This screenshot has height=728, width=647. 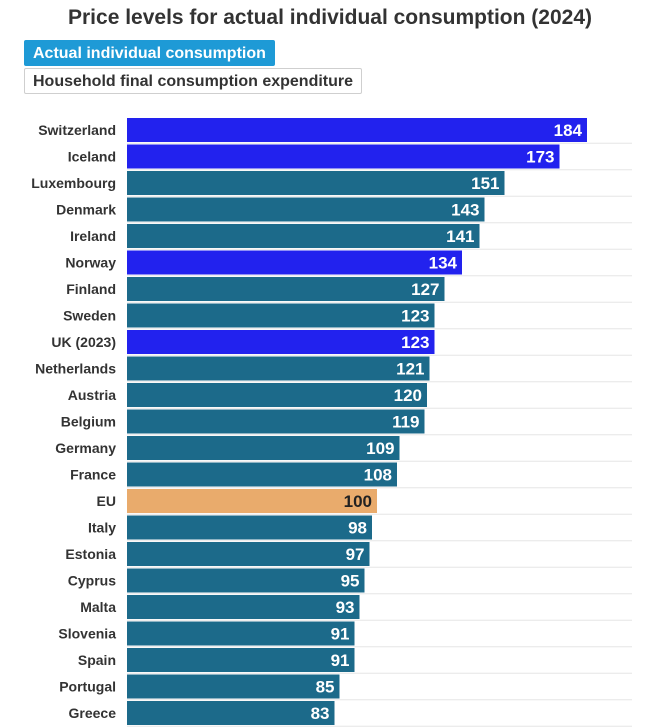 What do you see at coordinates (231, 713) in the screenshot?
I see `bar-greece` at bounding box center [231, 713].